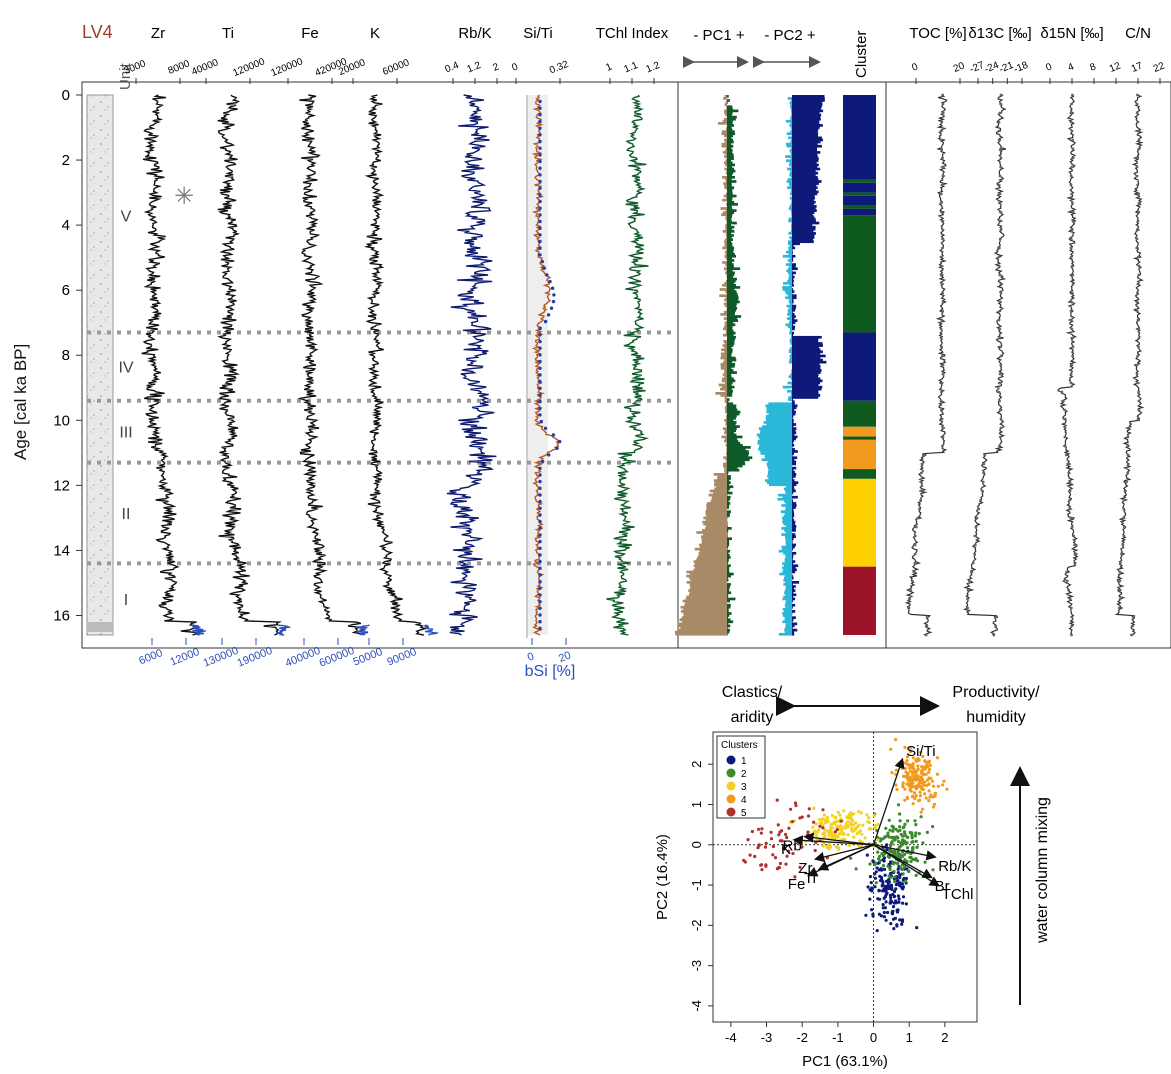 This screenshot has height=1074, width=1171. Describe the element at coordinates (696, 1006) in the screenshot. I see `pca-ytick-label--4: -4` at that location.